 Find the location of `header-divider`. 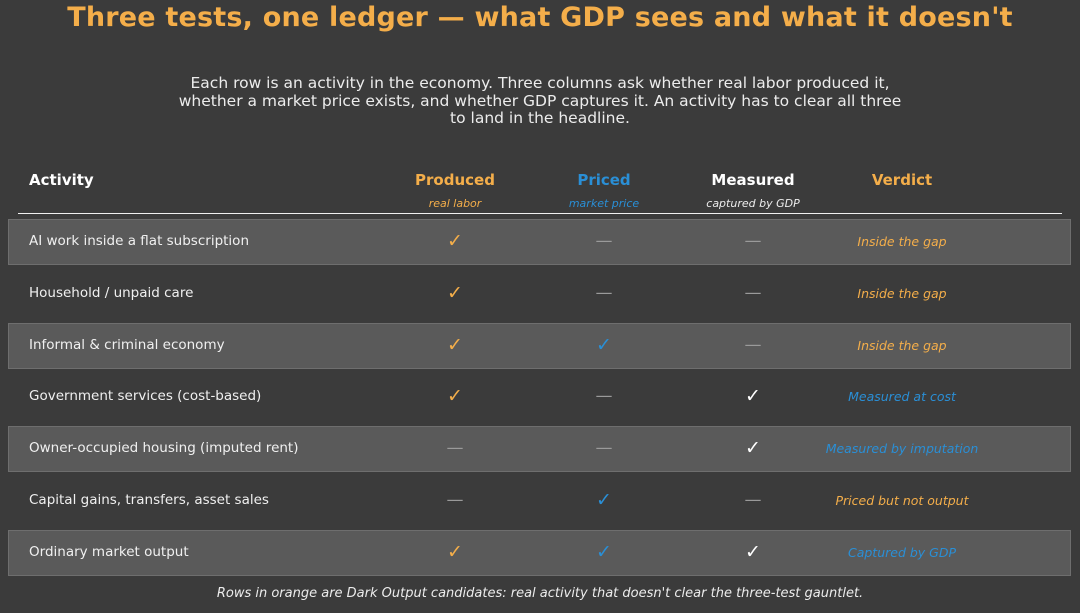

header-divider is located at coordinates (540, 213).